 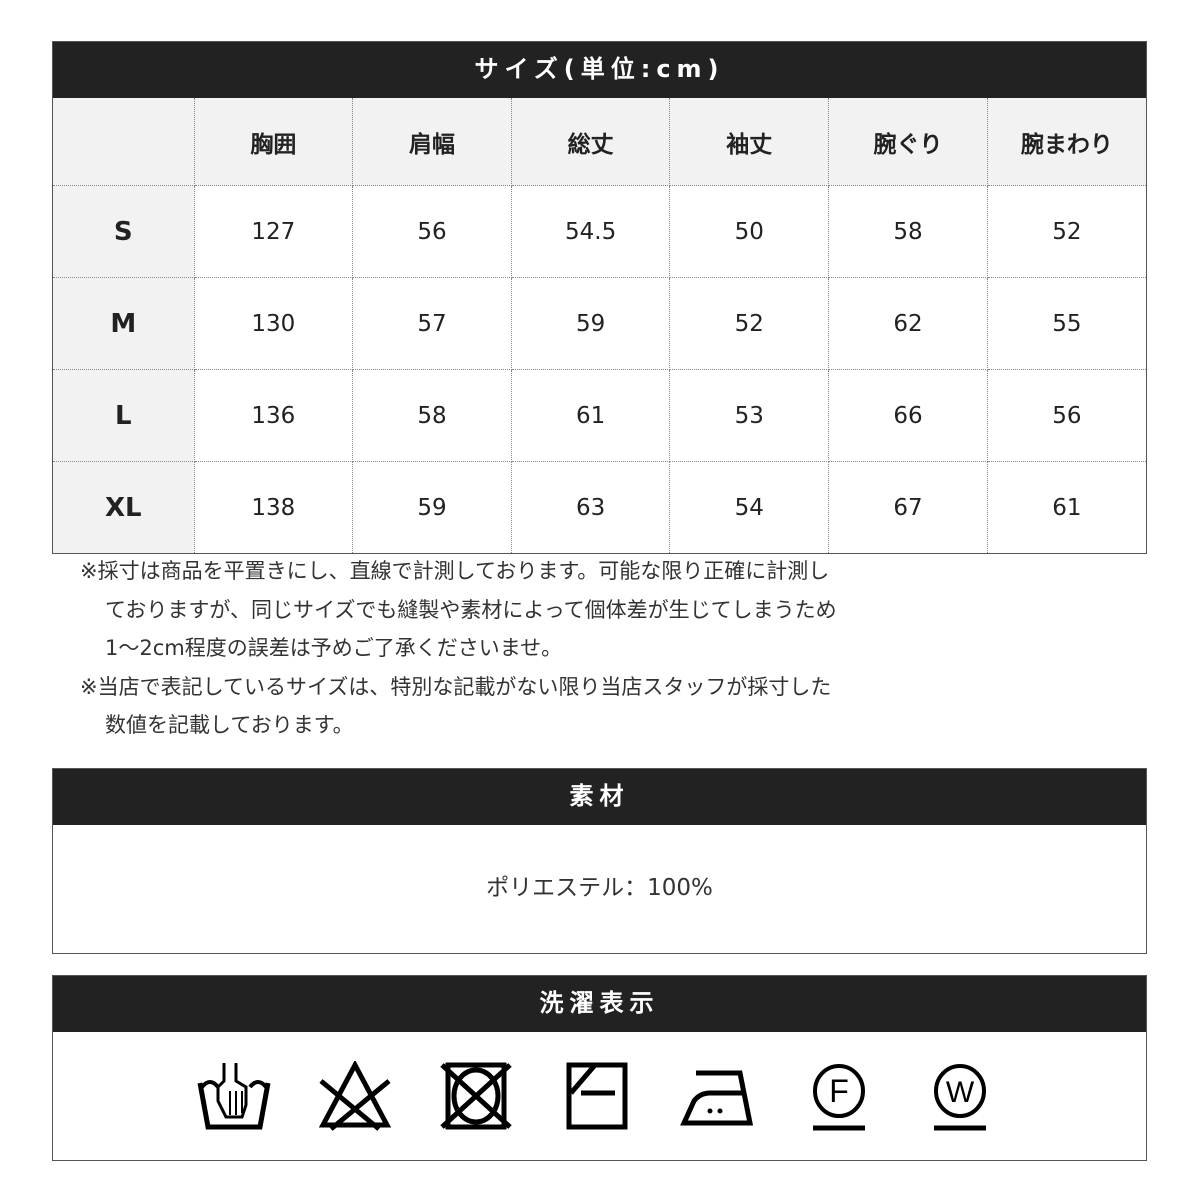 I want to click on header-cell: 胸囲, so click(x=273, y=142).